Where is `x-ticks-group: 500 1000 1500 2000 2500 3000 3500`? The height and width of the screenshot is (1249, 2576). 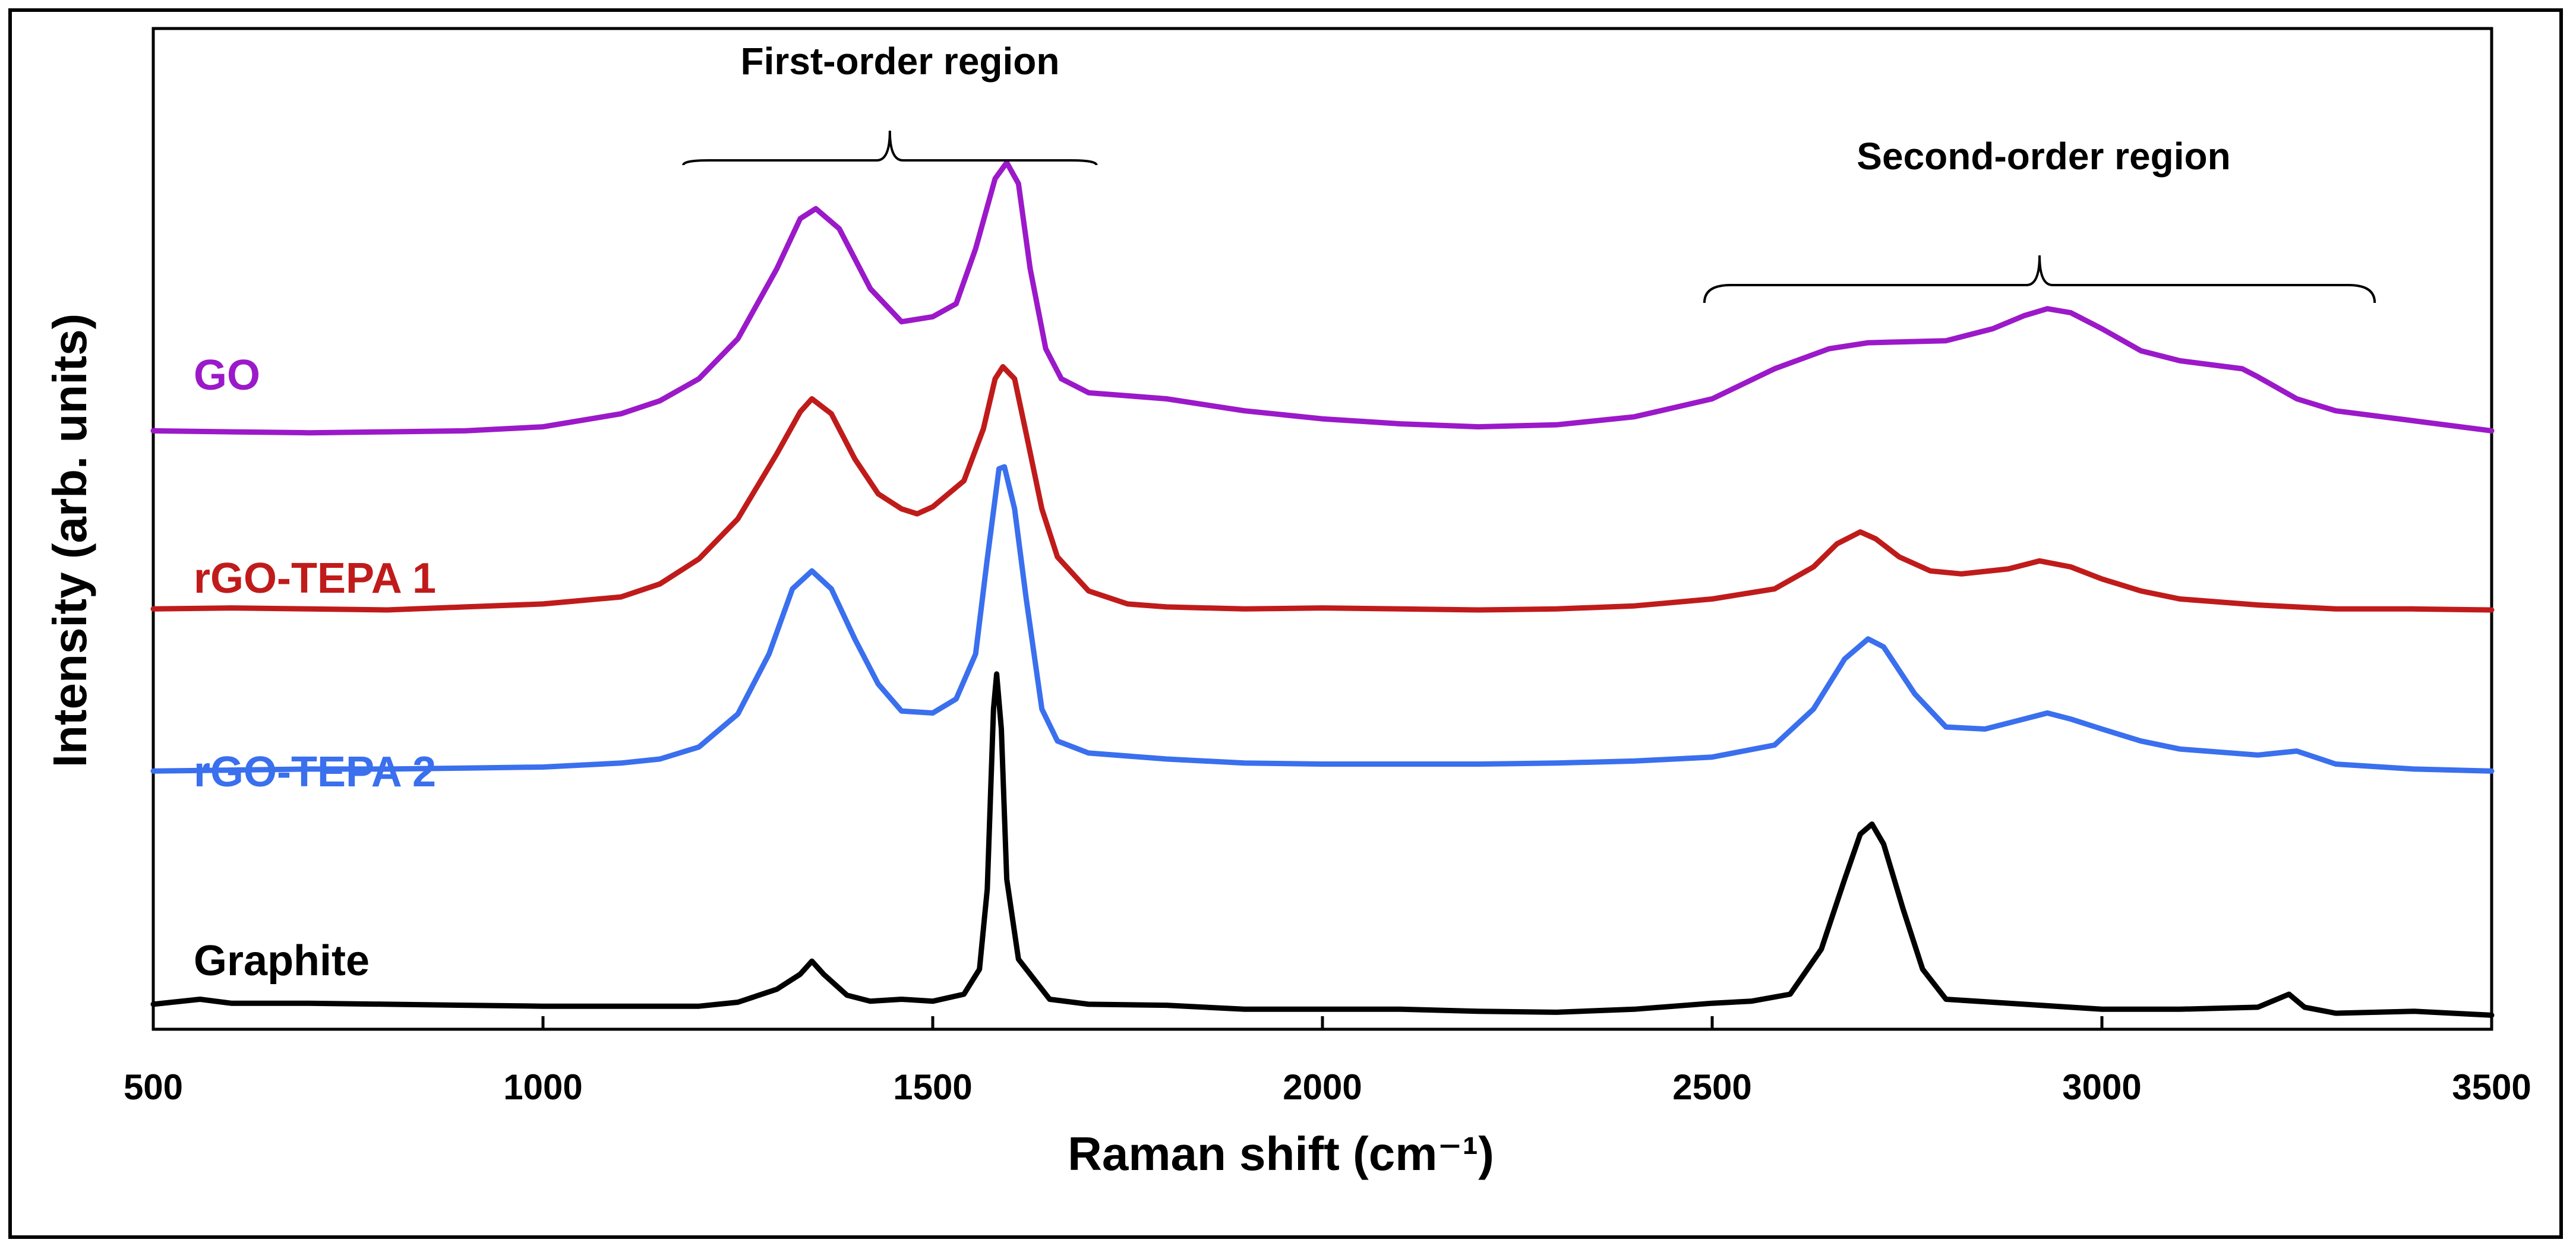
x-ticks-group: 500 1000 1500 2000 2500 3000 3500 is located at coordinates (1327, 1061).